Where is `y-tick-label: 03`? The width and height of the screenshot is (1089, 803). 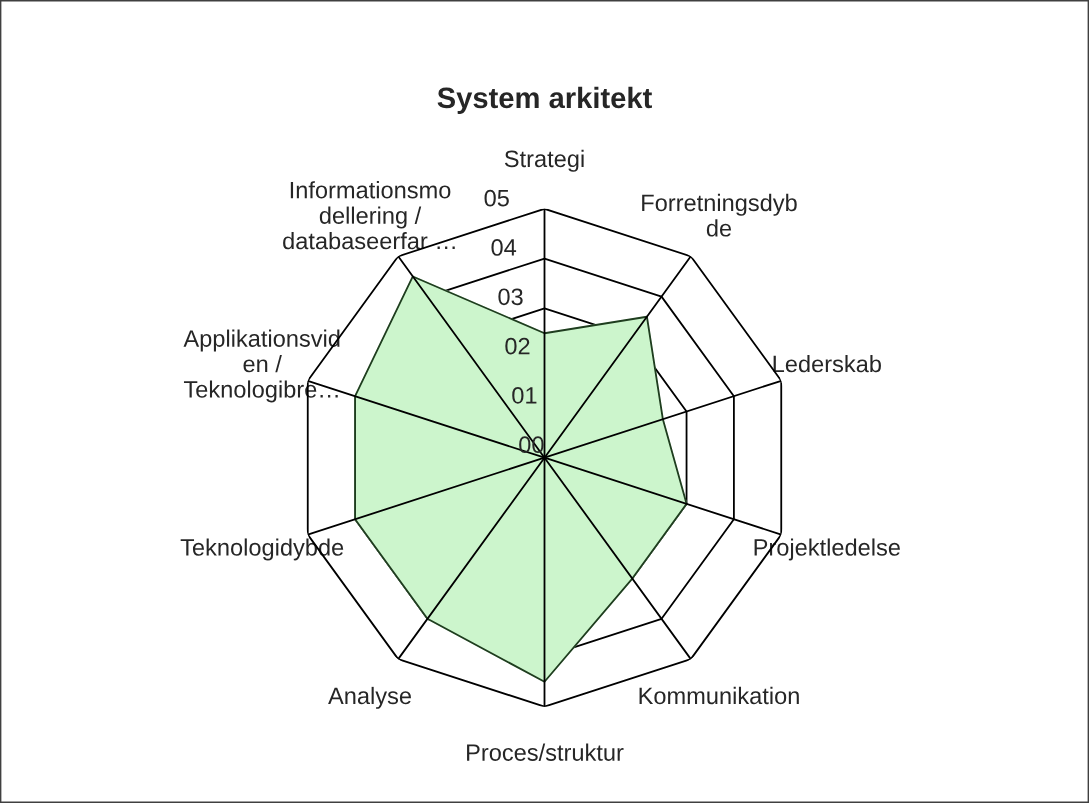 y-tick-label: 03 is located at coordinates (510, 297).